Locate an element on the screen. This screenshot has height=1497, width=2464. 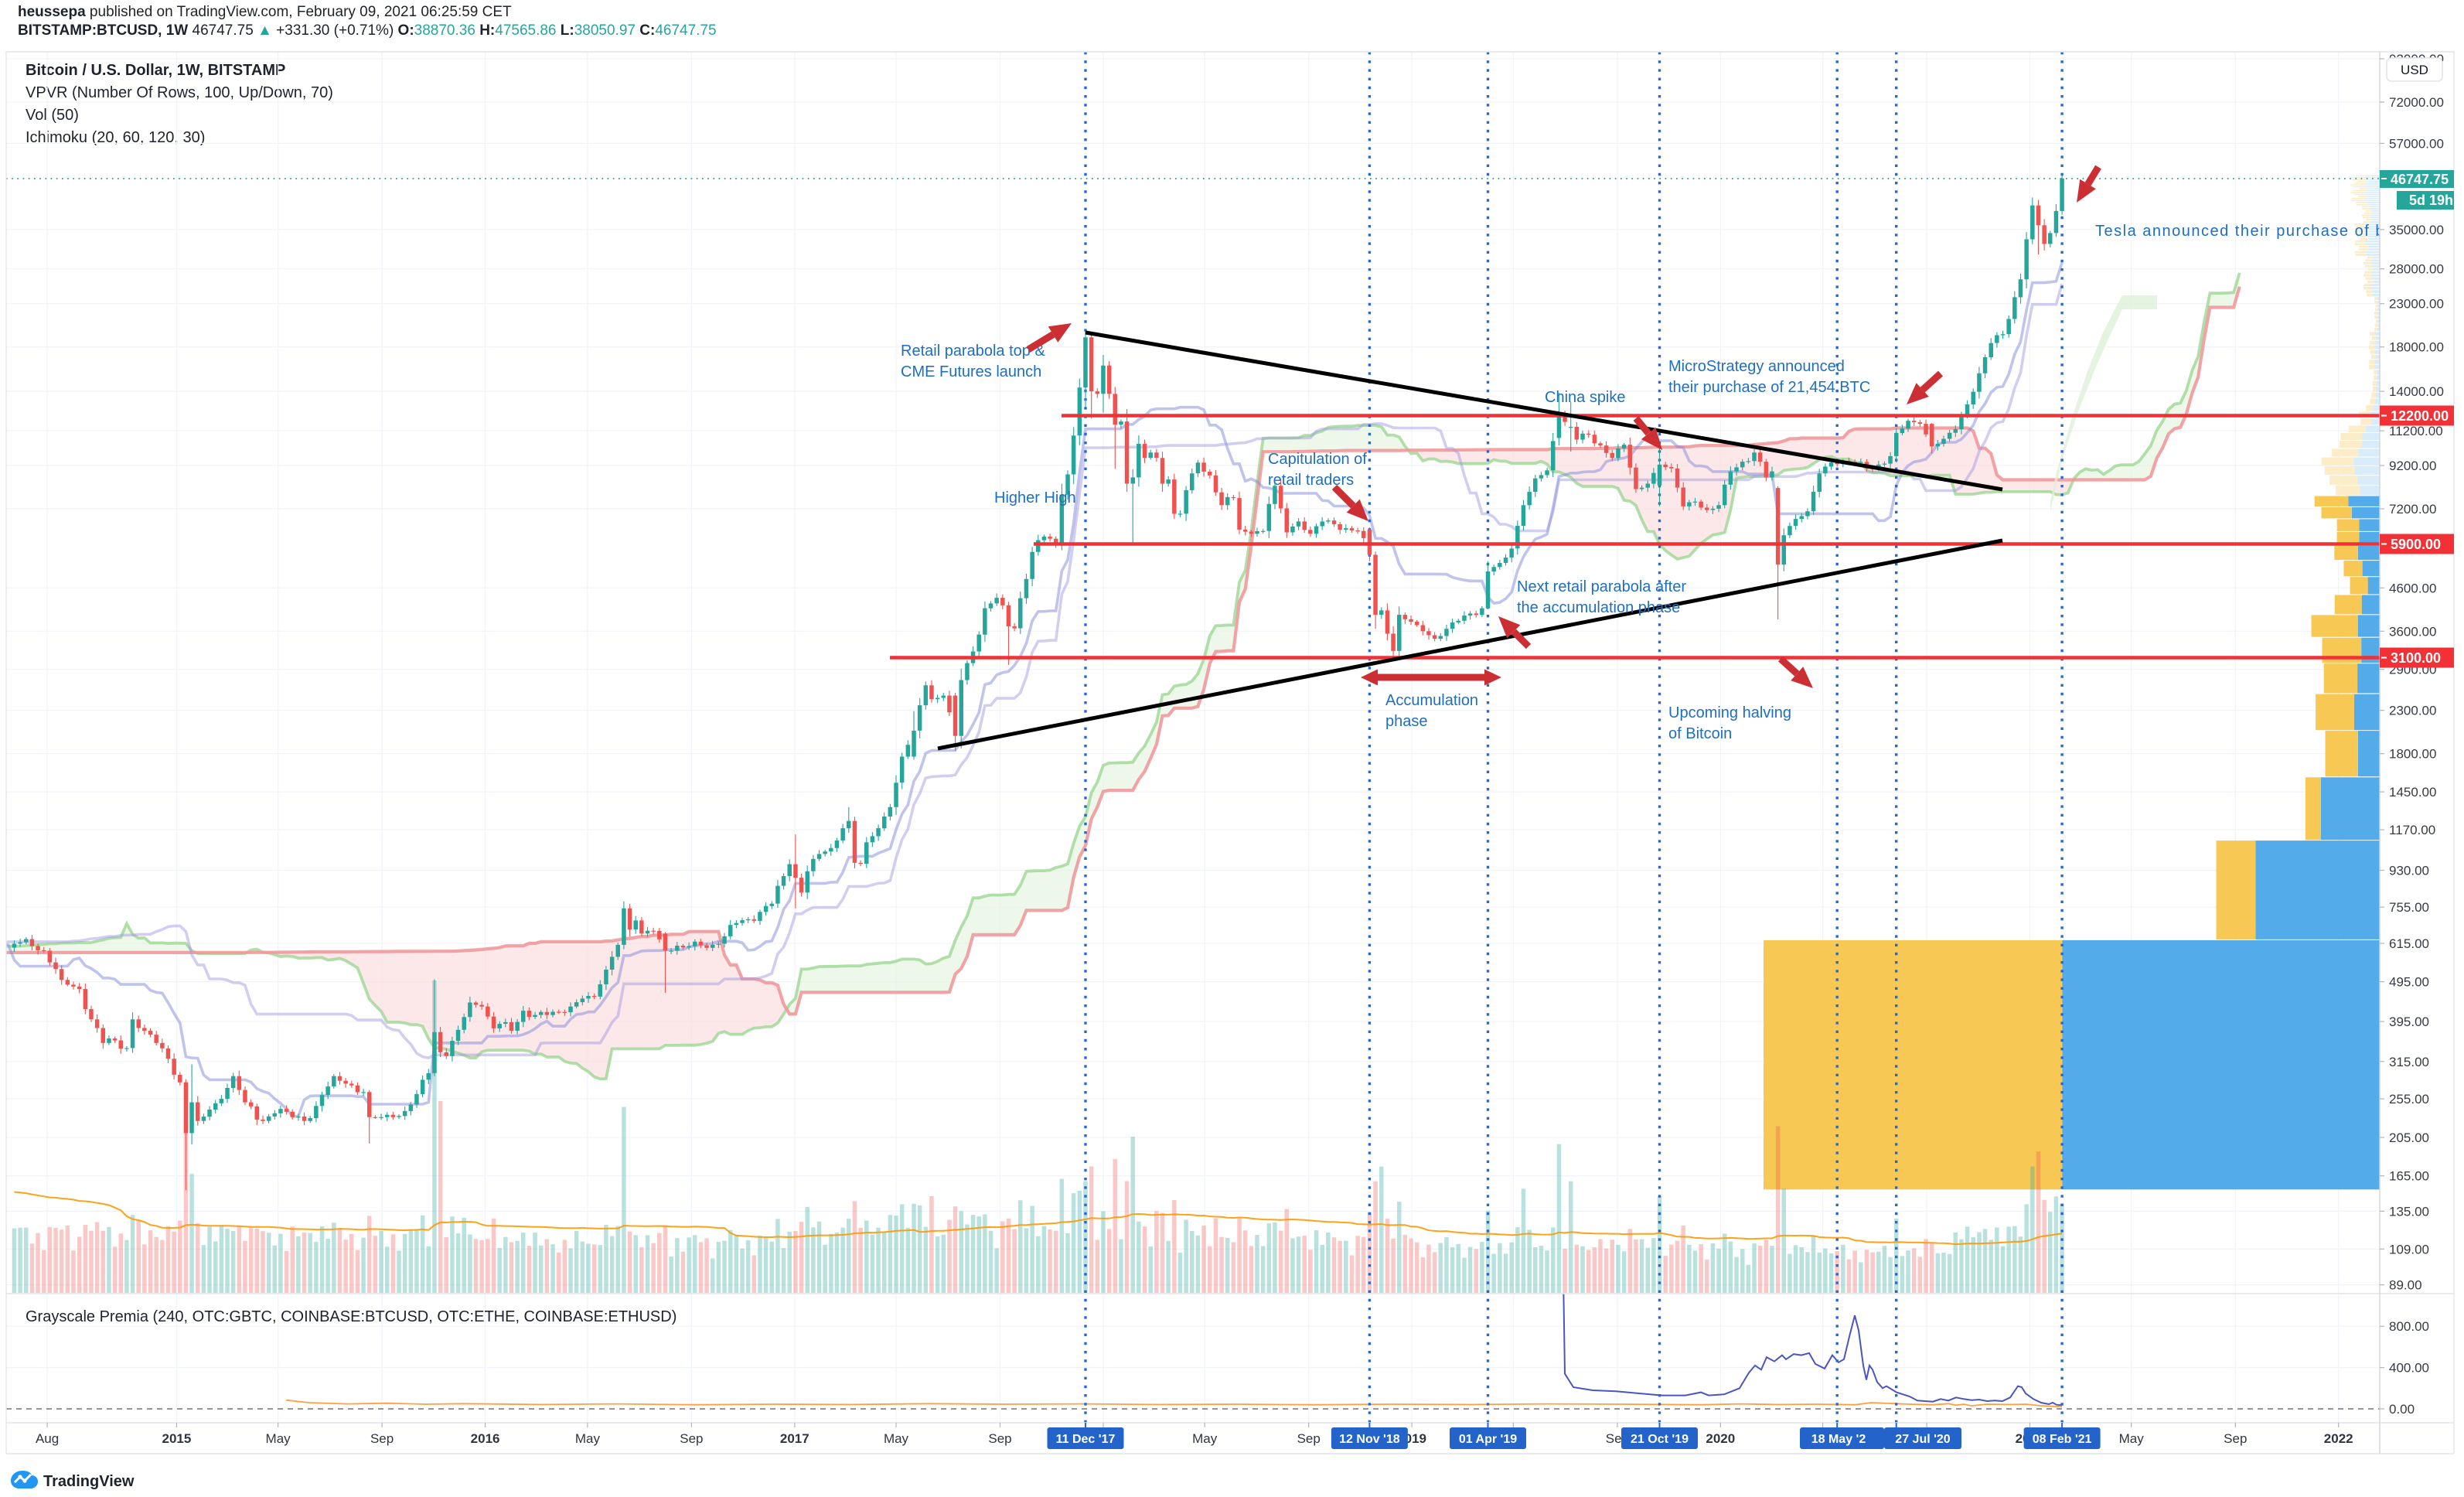
svg-text: 12200.00 is located at coordinates (2420, 416).